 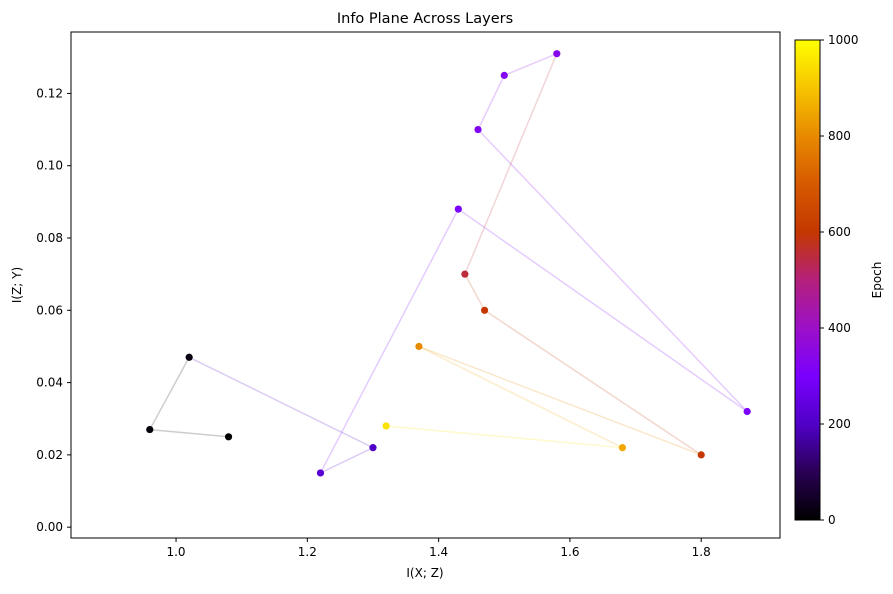 What do you see at coordinates (175, 552) in the screenshot?
I see `x-tick-label: 1.0` at bounding box center [175, 552].